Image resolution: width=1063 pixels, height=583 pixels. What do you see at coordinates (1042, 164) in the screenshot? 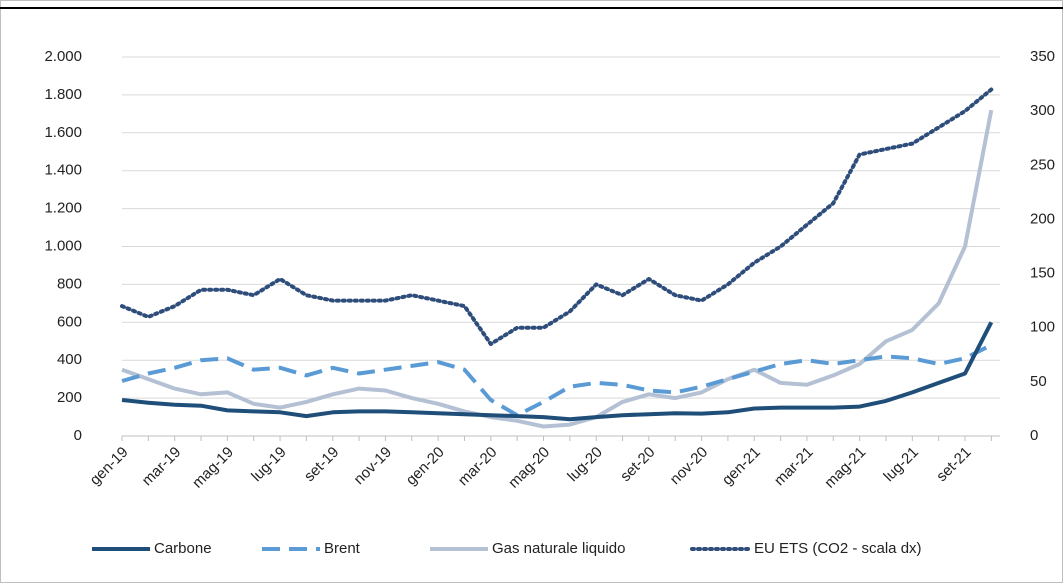
I see `y2-tick-label: 250` at bounding box center [1042, 164].